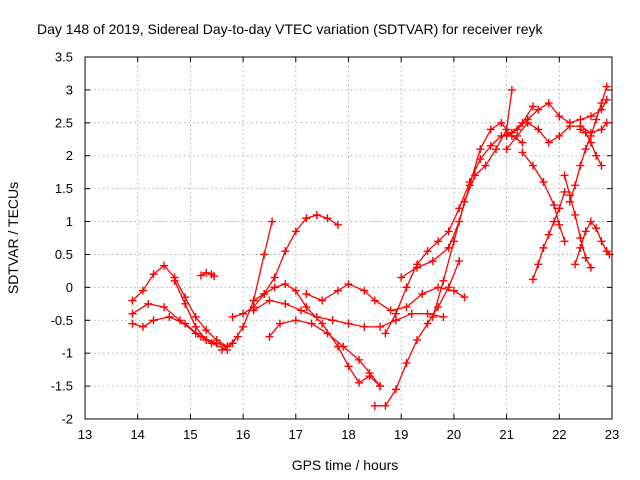 This screenshot has width=640, height=480. What do you see at coordinates (190, 434) in the screenshot?
I see `x-tick-label: 15` at bounding box center [190, 434].